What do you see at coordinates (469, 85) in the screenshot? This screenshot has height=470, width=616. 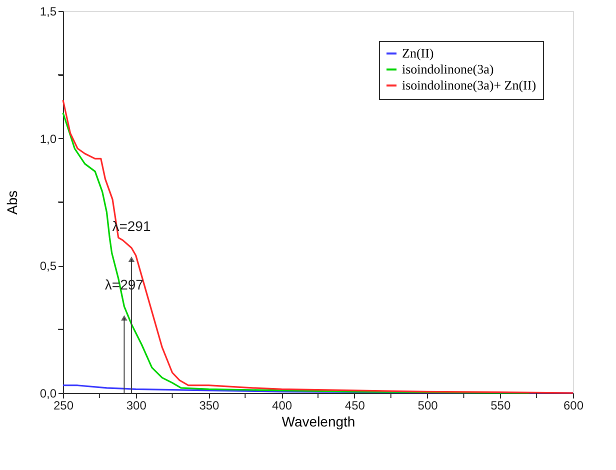 I see `legend-label: isoindolinone(3a)+ Zn(II)` at bounding box center [469, 85].